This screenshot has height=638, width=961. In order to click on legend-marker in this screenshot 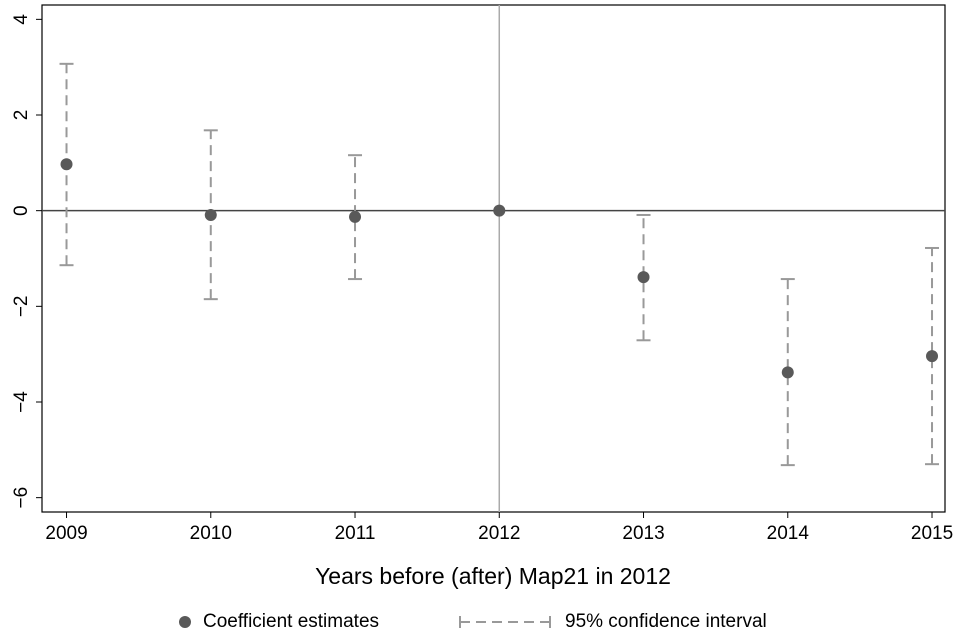, I will do `click(185, 622)`.